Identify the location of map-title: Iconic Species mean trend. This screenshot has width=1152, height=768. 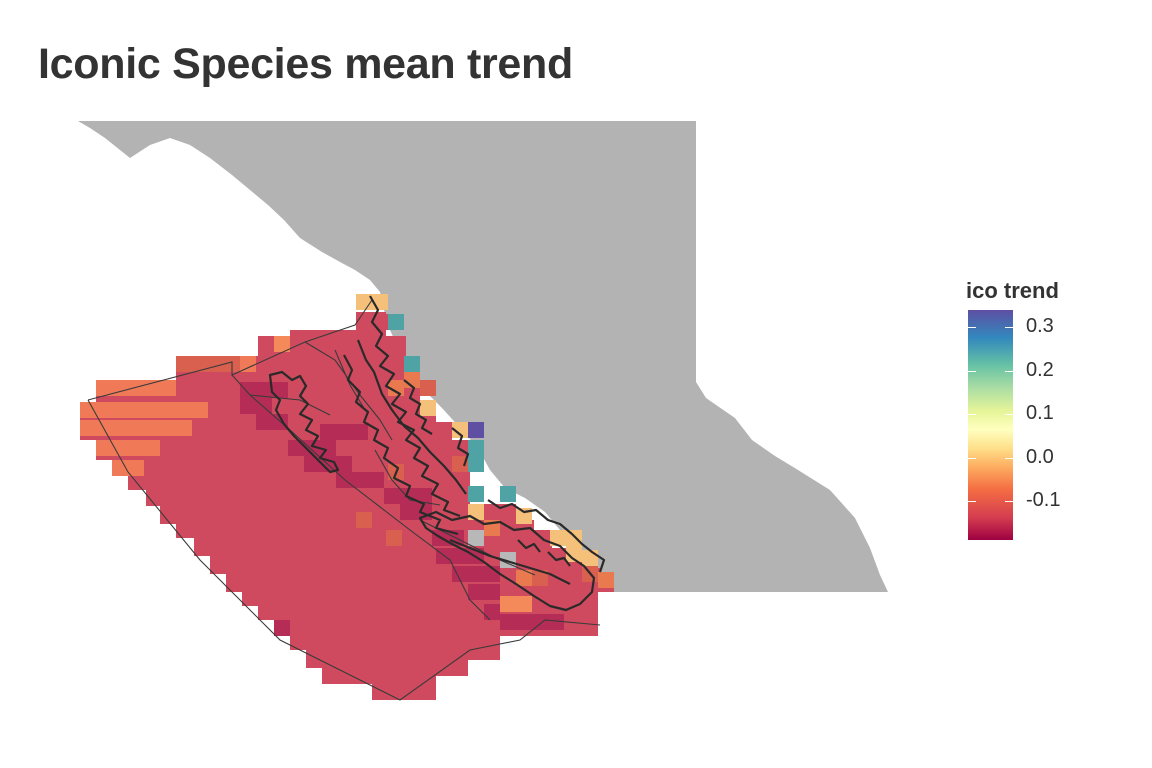
(305, 64).